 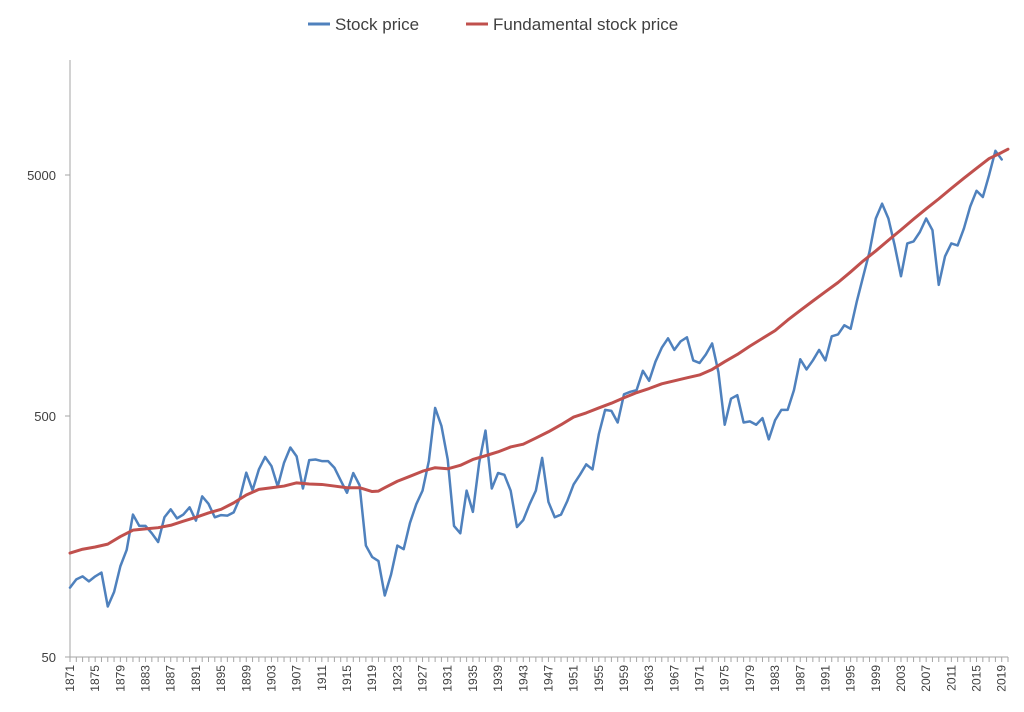 What do you see at coordinates (926, 678) in the screenshot?
I see `x-tick-label: 2007` at bounding box center [926, 678].